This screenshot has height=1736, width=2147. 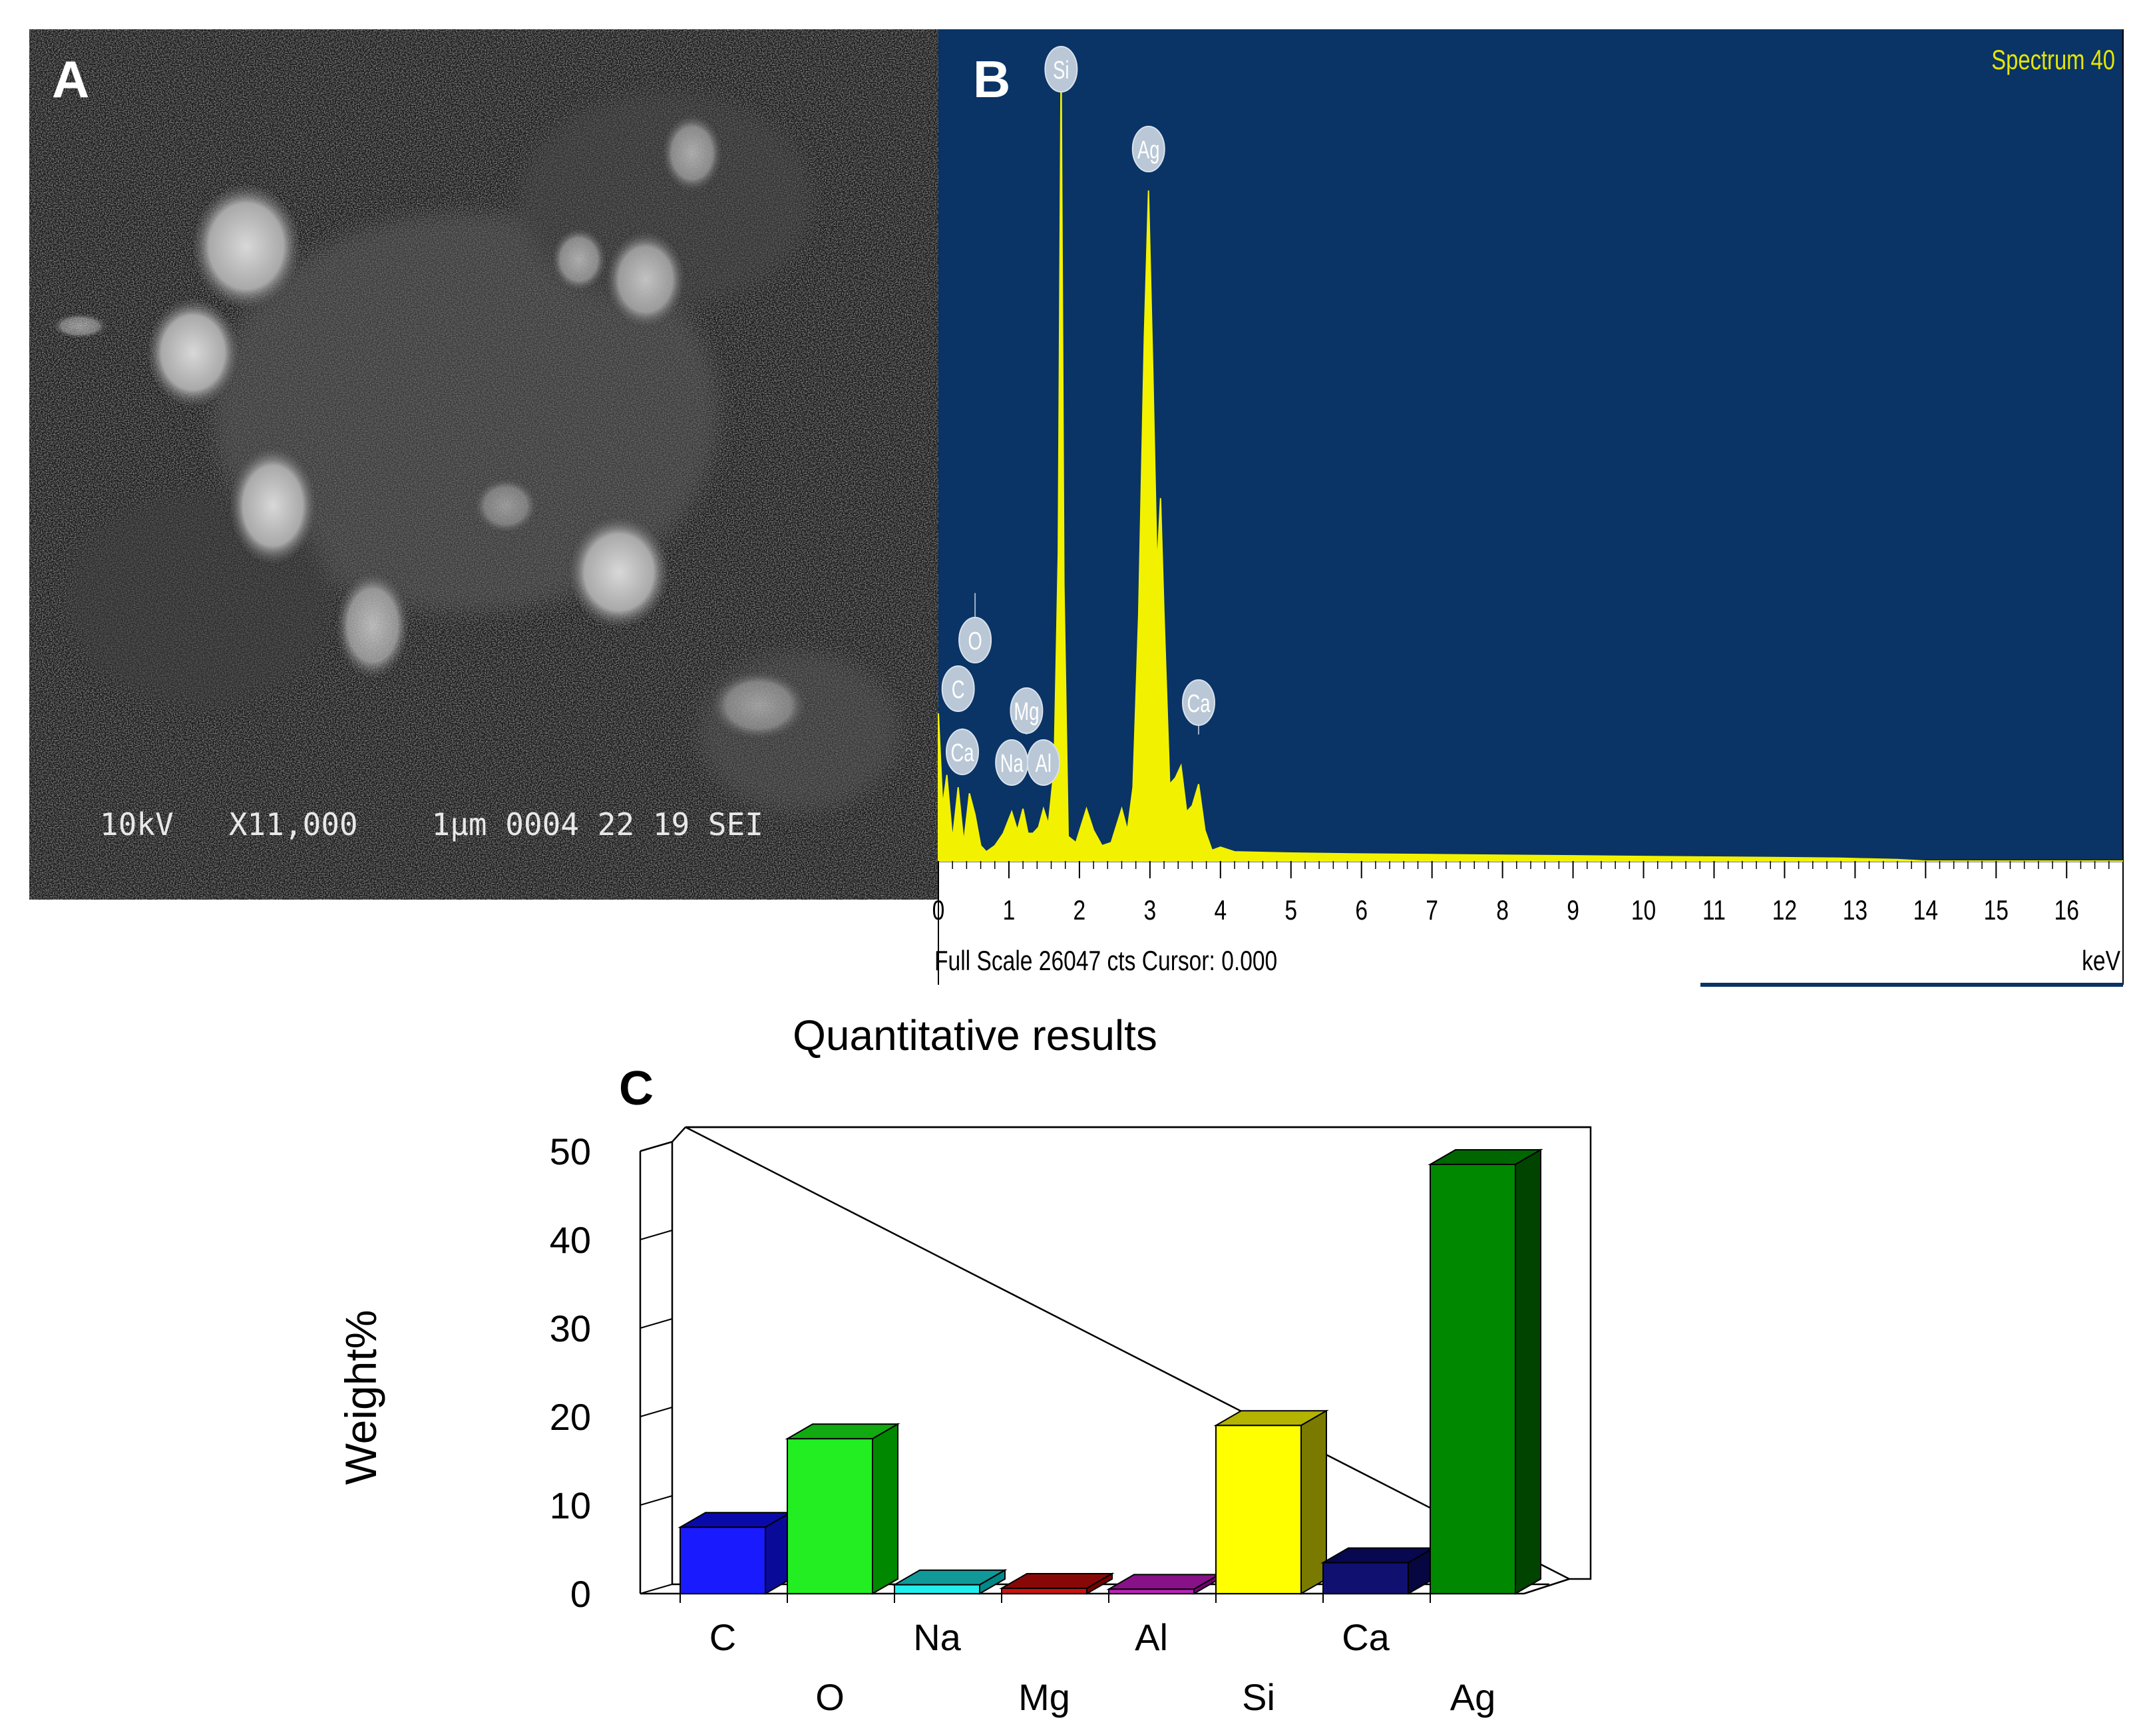 I want to click on peak-label-na-3: Na, so click(x=1012, y=762).